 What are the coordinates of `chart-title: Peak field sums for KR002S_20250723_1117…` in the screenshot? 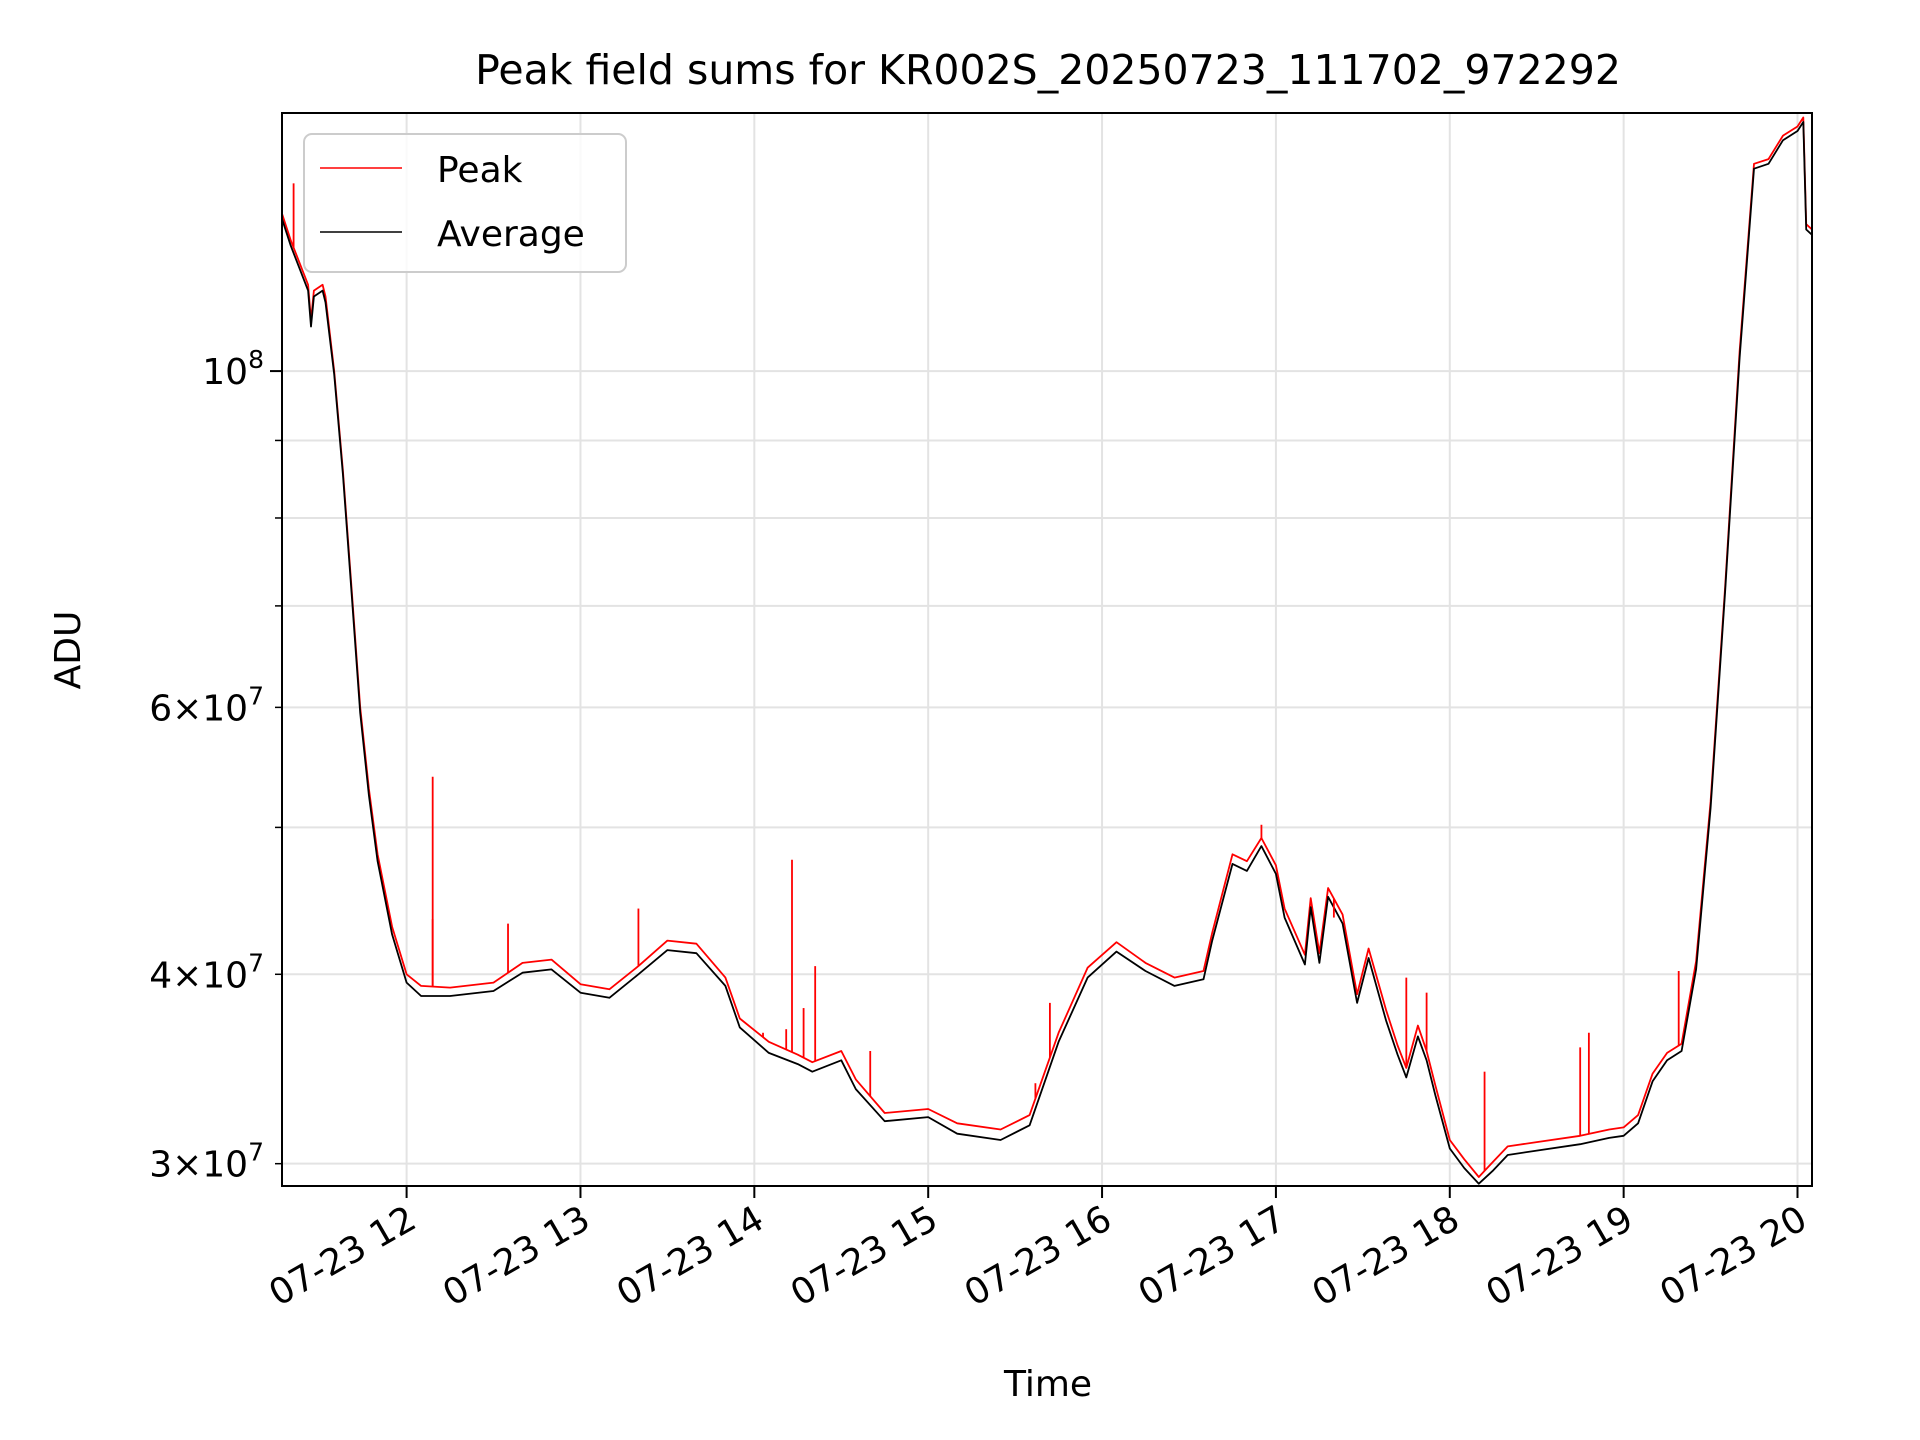 It's located at (1048, 70).